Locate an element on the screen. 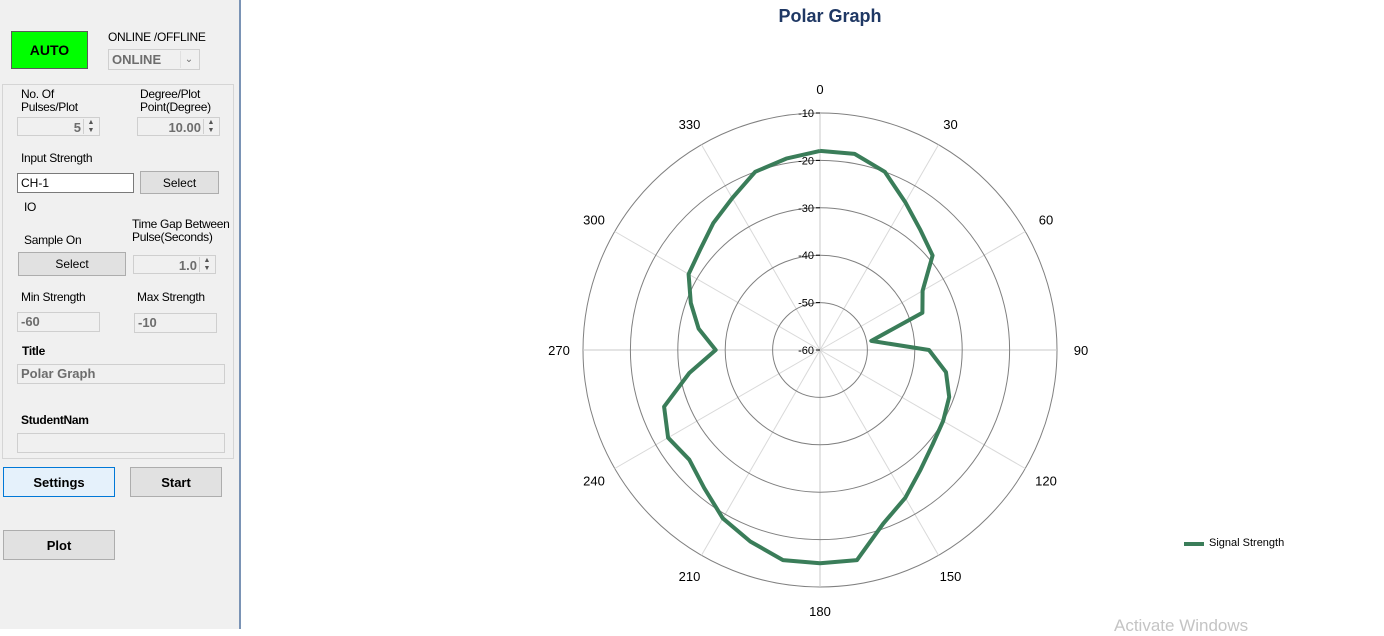 This screenshot has width=1384, height=636. radial-tick-label: -60 is located at coordinates (806, 351).